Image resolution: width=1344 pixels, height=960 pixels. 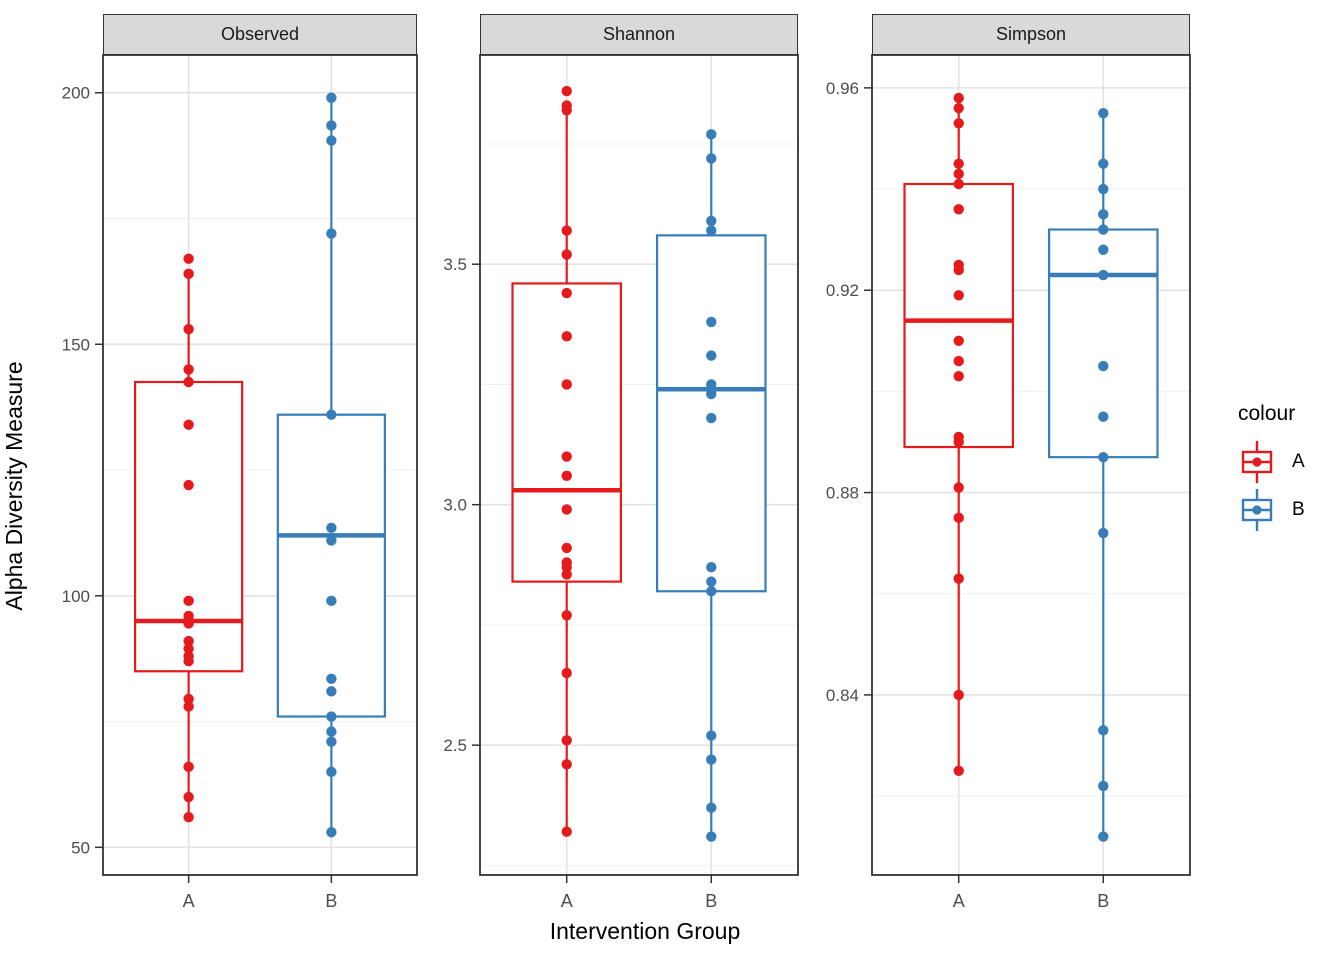 I want to click on facet-strip-simpson: Simpson, so click(x=1031, y=34).